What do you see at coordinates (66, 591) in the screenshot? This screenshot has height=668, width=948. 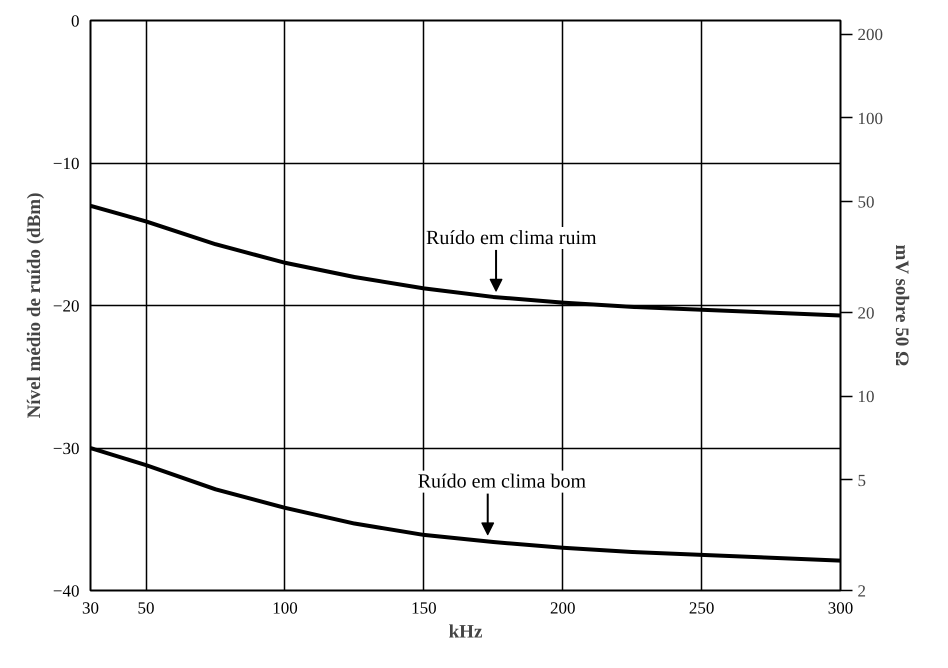 I see `y-tick-label: −40` at bounding box center [66, 591].